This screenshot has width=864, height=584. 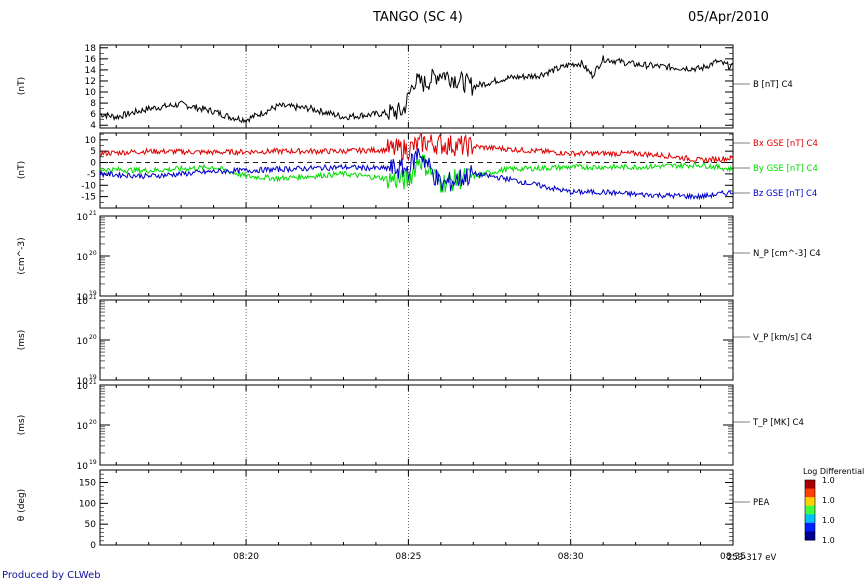 I want to click on y-tick-label: 150, so click(x=87, y=484).